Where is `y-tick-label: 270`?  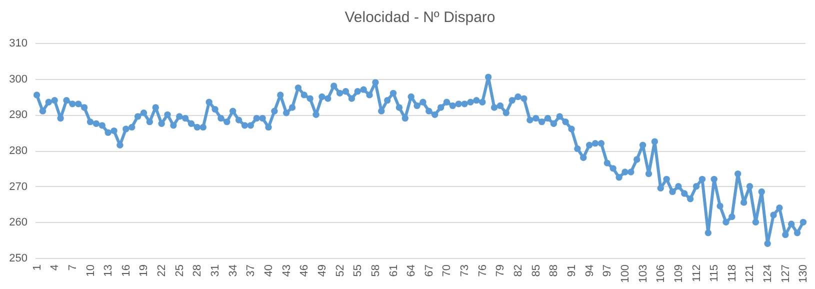 y-tick-label: 270 is located at coordinates (18, 186).